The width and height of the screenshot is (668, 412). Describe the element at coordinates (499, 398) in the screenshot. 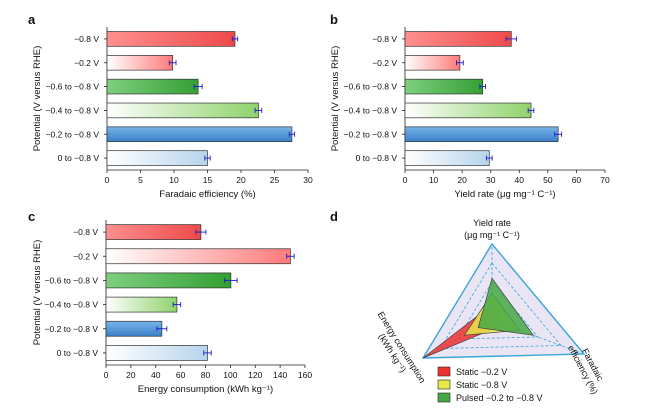

I see `legend-label-pulsed: Pulsed −0.2 to −0.8 V` at that location.